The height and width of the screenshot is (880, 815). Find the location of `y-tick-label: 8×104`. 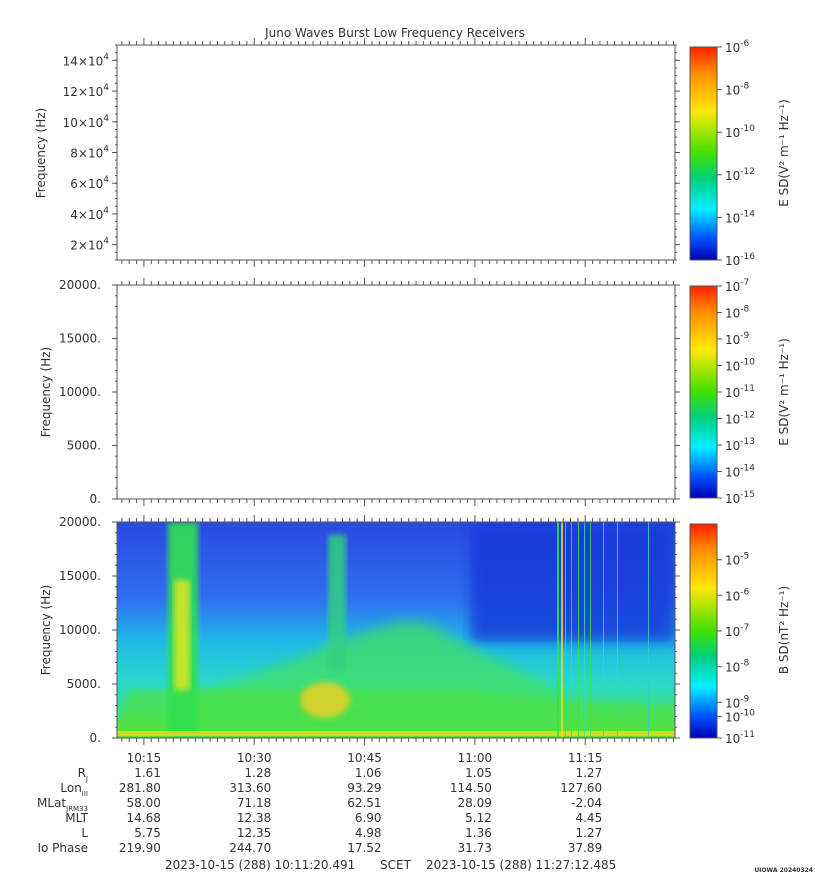

y-tick-label: 8×104 is located at coordinates (89, 153).